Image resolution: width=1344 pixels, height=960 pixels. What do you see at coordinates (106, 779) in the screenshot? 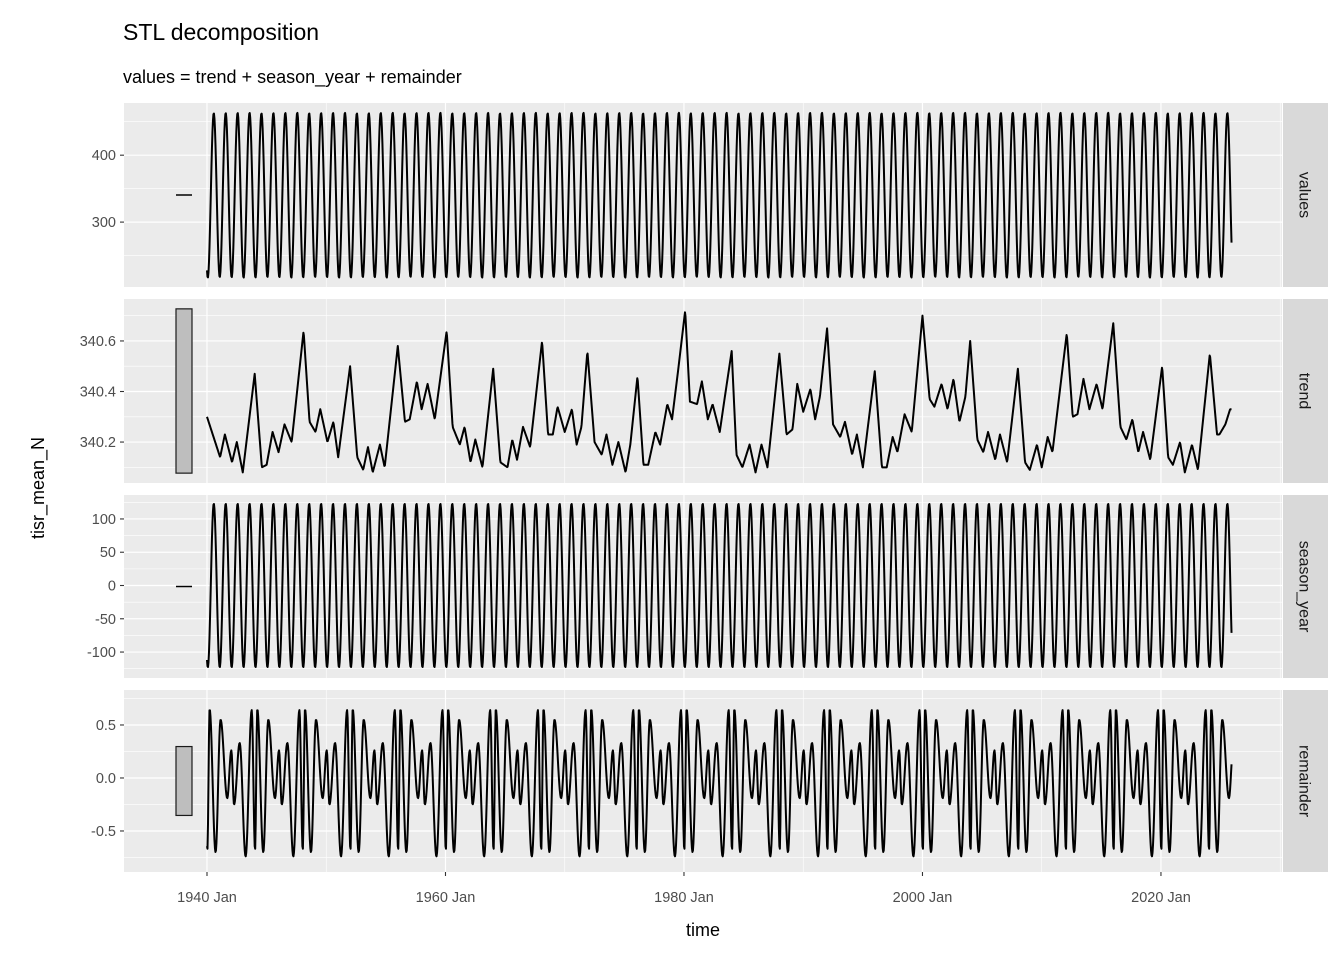
I see `y-tick-label: 0.0` at bounding box center [106, 779].